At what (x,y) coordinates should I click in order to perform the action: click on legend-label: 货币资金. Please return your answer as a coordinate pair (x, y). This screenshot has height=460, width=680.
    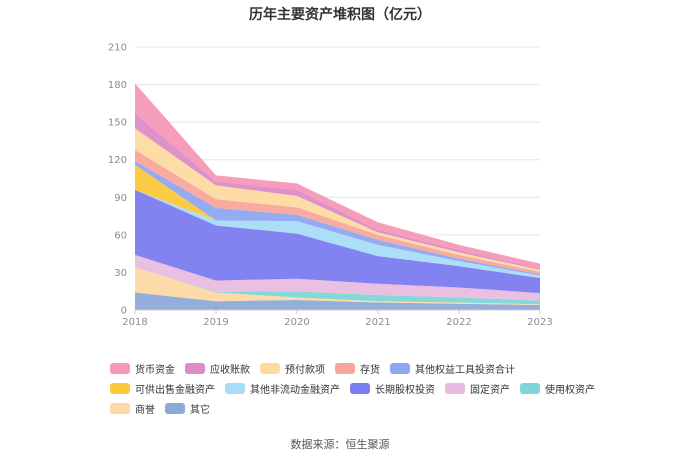
    Looking at the image, I should click on (155, 370).